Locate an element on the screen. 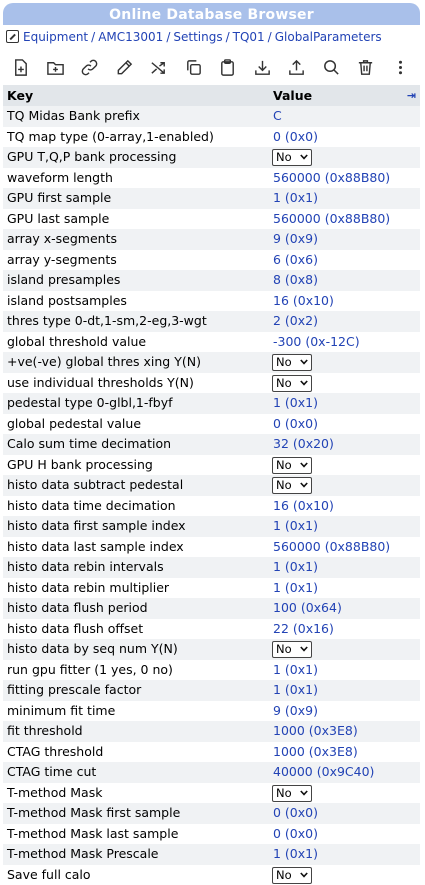 The height and width of the screenshot is (885, 425). table-row: histo data time decimation 16 (0x10) is located at coordinates (211, 506).